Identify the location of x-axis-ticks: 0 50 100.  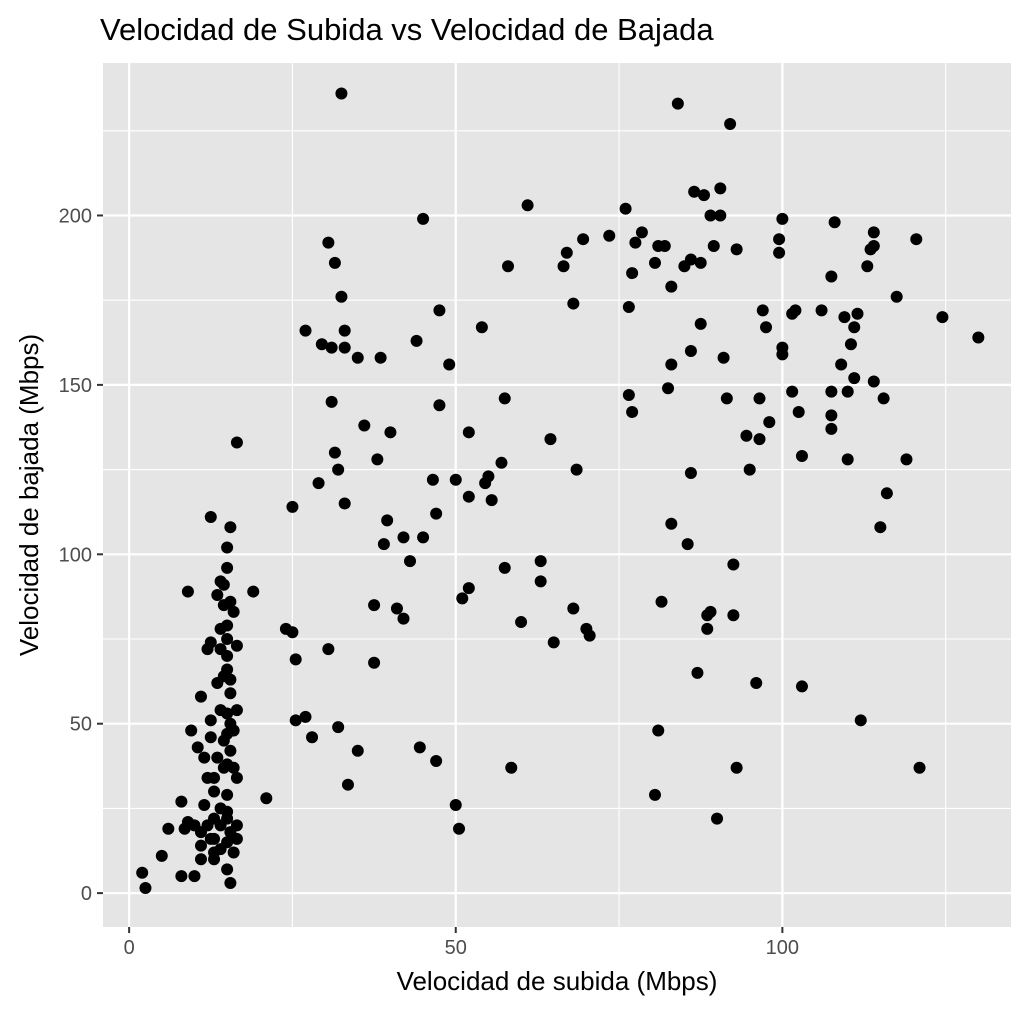
(461, 943).